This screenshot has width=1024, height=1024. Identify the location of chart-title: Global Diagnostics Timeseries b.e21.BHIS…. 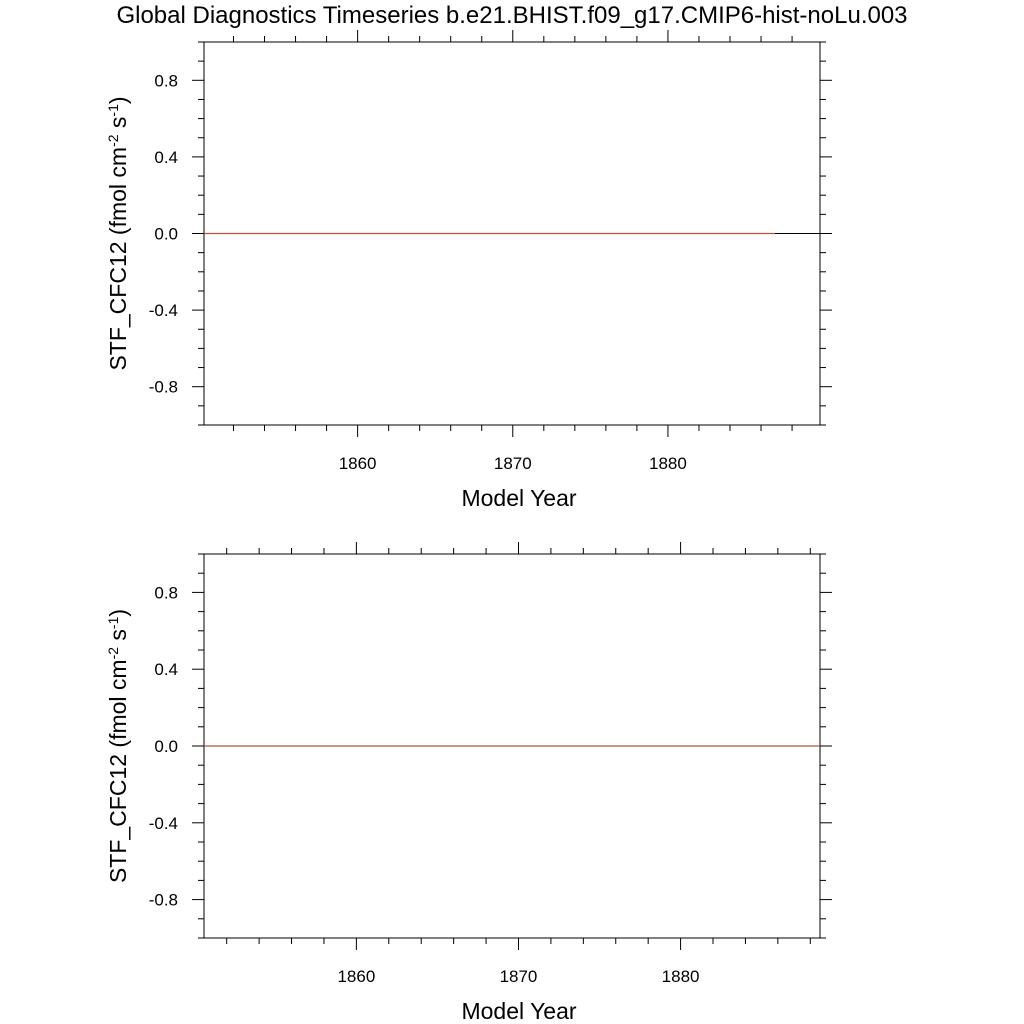
(512, 15).